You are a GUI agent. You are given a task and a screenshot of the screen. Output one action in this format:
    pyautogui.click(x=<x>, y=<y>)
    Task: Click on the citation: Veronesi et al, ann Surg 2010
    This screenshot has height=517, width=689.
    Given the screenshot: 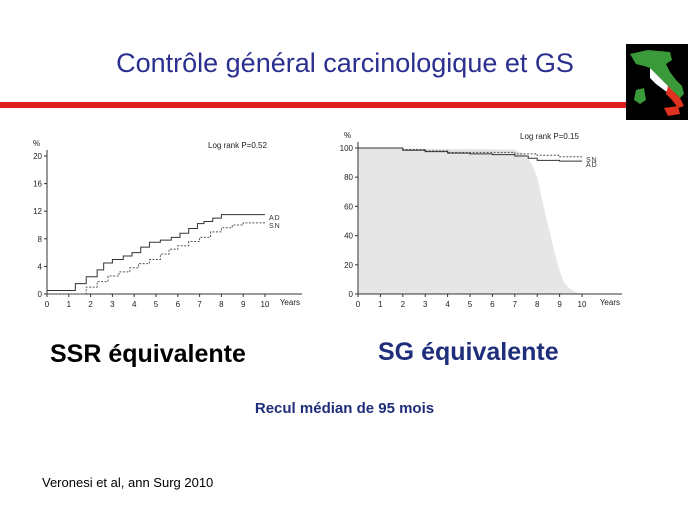 What is the action you would take?
    pyautogui.click(x=128, y=482)
    